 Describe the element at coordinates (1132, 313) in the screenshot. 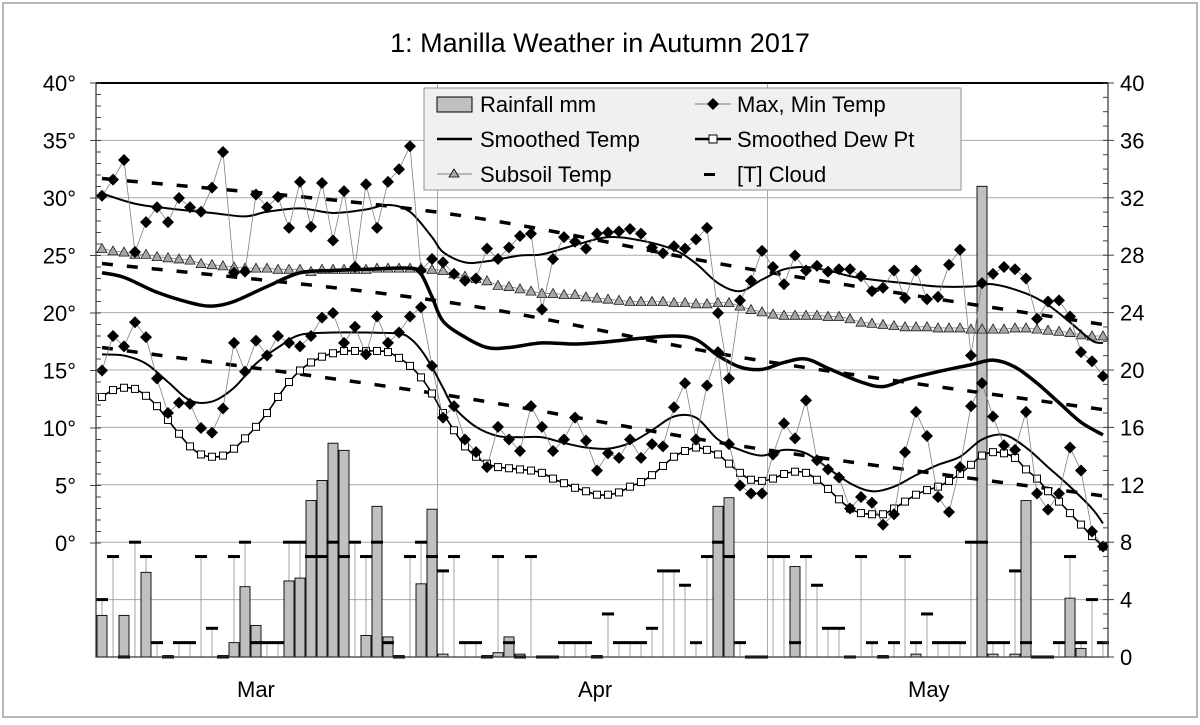

I see `right-tick-label: 24` at that location.